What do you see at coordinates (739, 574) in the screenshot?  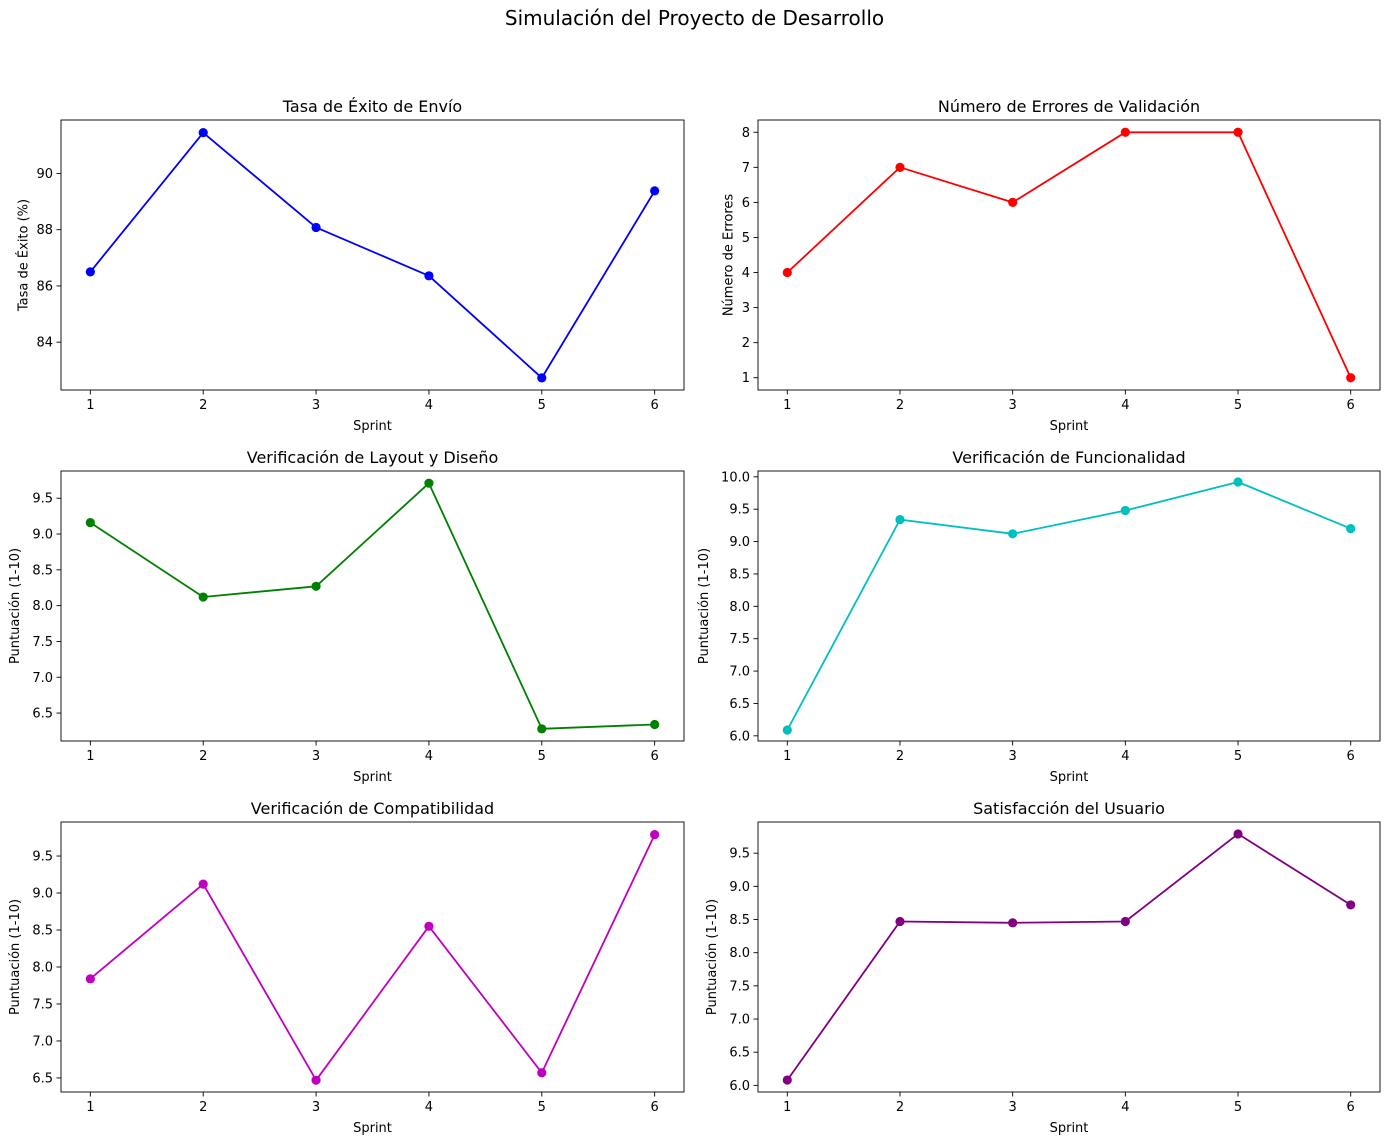 I see `y-tick-label: 8.5` at bounding box center [739, 574].